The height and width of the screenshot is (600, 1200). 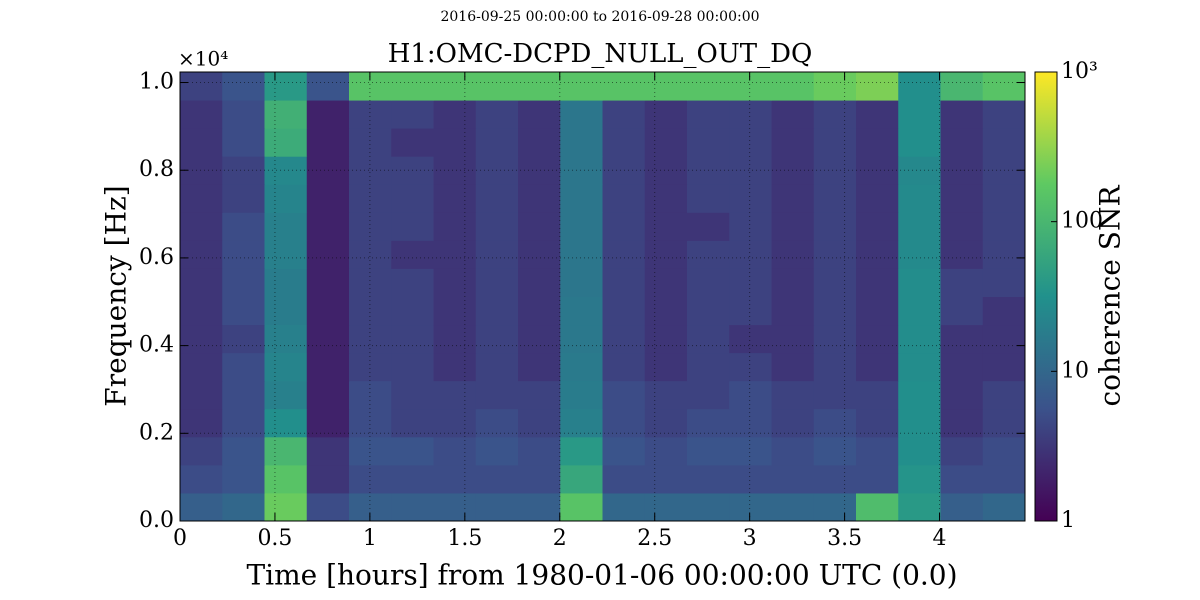 I want to click on y-tick-label: 0.6, so click(x=156, y=257).